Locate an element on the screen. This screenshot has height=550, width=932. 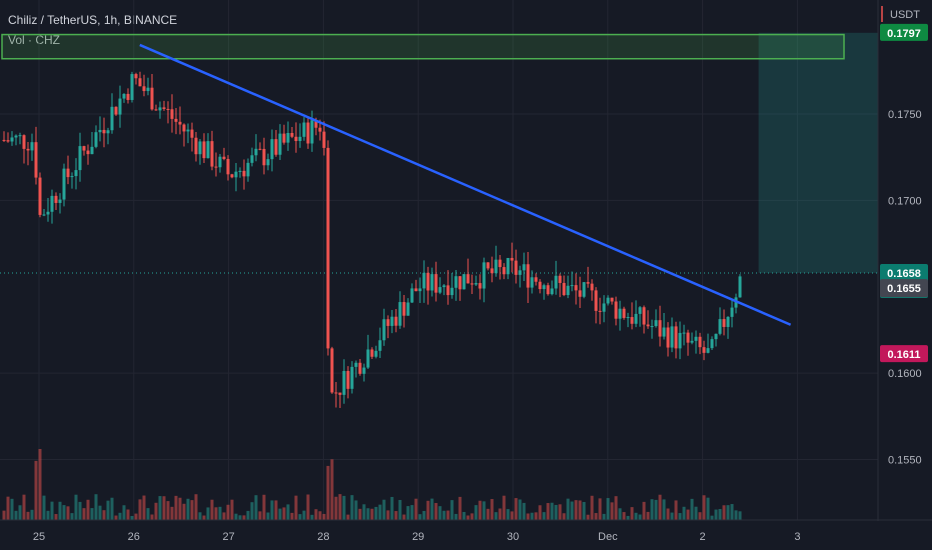
price-tick-label: 0.1750 is located at coordinates (905, 115).